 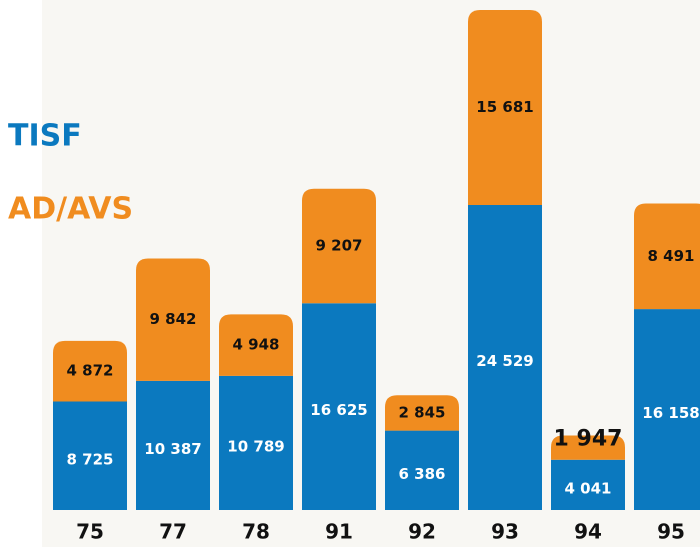 What do you see at coordinates (422, 474) in the screenshot?
I see `value-label: 6 386` at bounding box center [422, 474].